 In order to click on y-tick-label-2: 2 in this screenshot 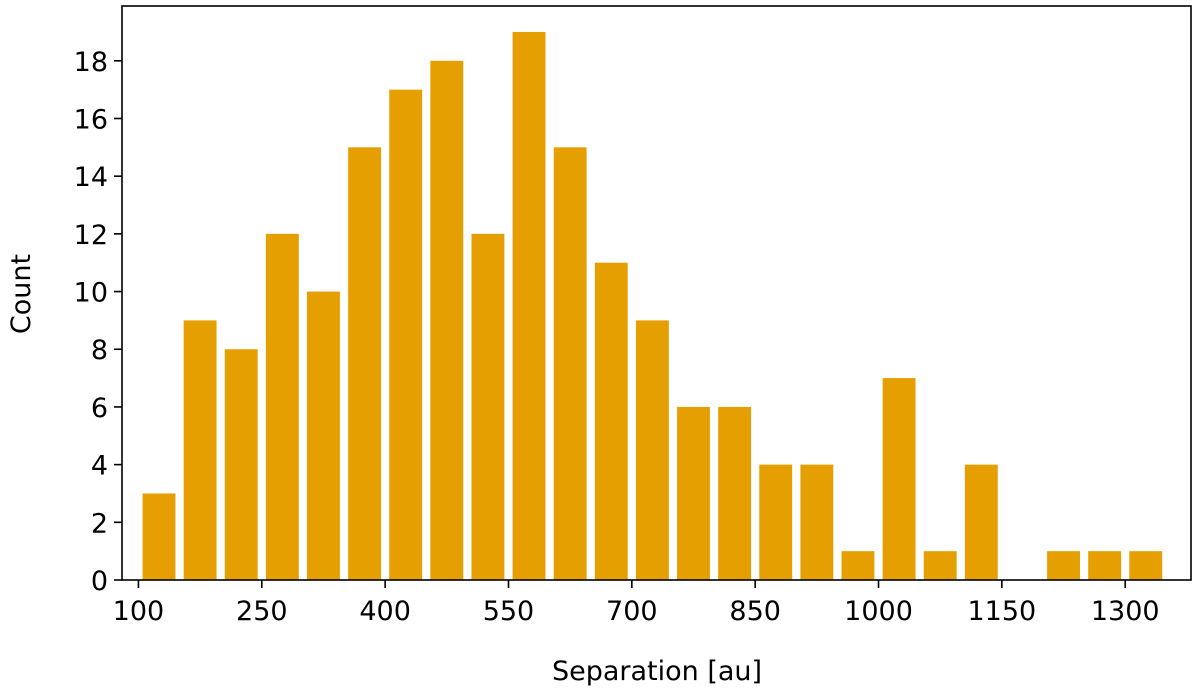, I will do `click(99, 523)`.